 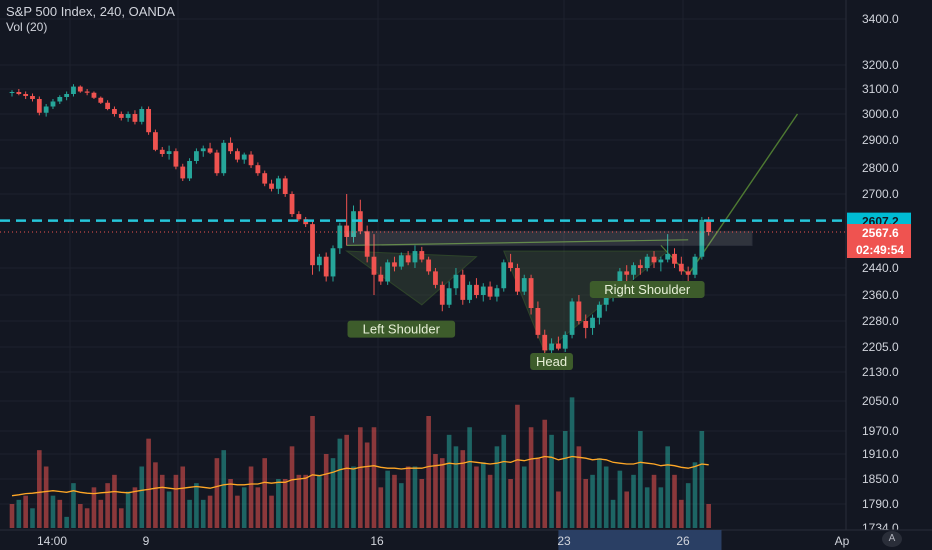 What do you see at coordinates (892, 539) in the screenshot?
I see `tradingview-logo-icon: A` at bounding box center [892, 539].